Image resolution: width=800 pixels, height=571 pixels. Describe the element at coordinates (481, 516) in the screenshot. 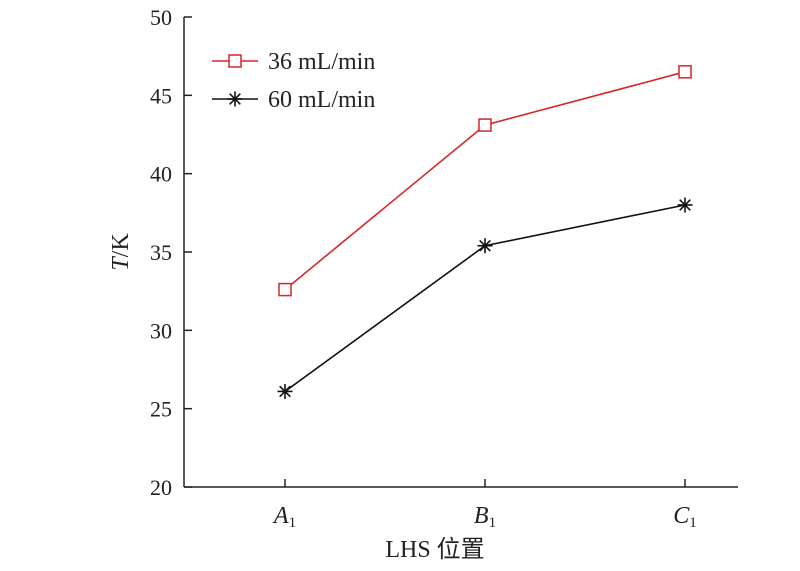

I see `x-tick-label-letter: B` at that location.